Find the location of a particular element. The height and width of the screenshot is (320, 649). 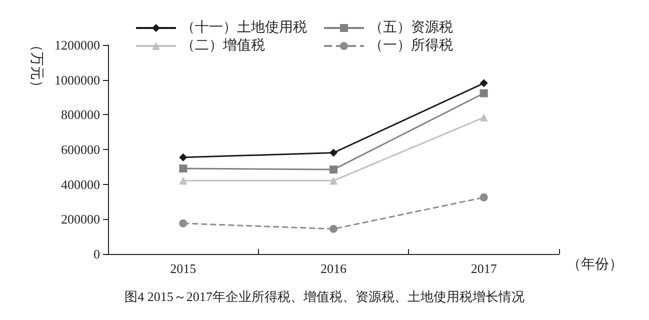

legend-label: （五）资源税 is located at coordinates (411, 28).